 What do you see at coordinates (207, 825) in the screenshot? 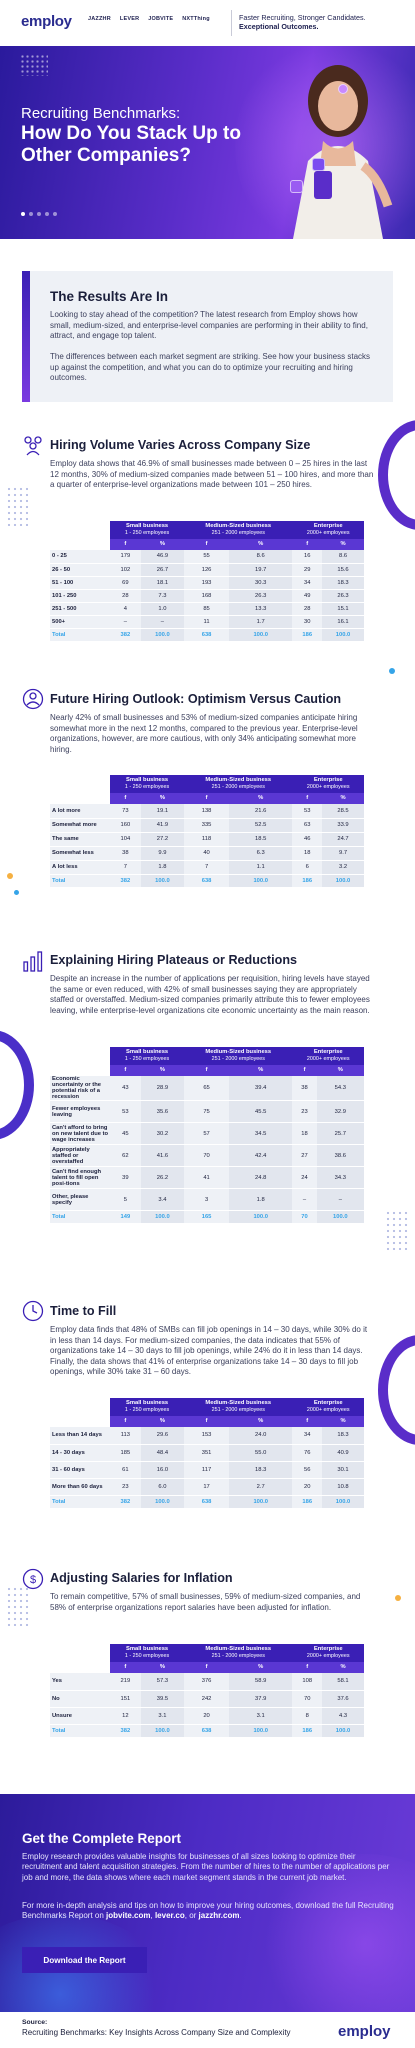
I see `table-row: Somewhat more 160 41.9 335 52.5 63 33.9` at bounding box center [207, 825].